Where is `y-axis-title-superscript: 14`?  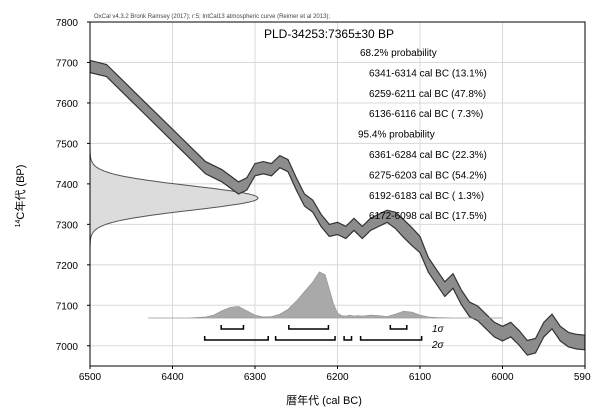
y-axis-title-superscript: 14 is located at coordinates (18, 224).